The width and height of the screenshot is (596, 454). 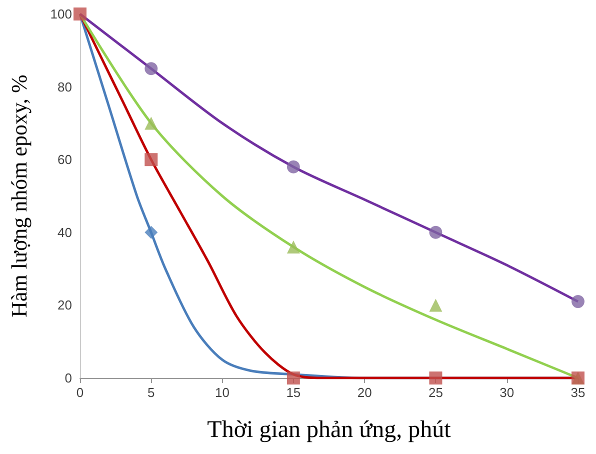 I want to click on x-tick-label: 20, so click(x=364, y=392).